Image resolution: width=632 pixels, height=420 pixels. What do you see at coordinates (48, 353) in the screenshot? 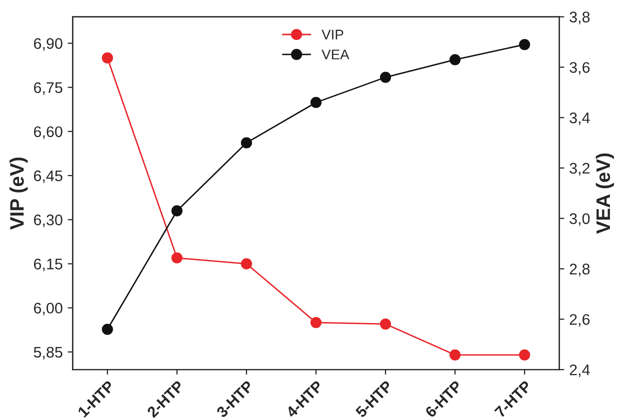
I see `y-tick-label: 5,85` at bounding box center [48, 353].